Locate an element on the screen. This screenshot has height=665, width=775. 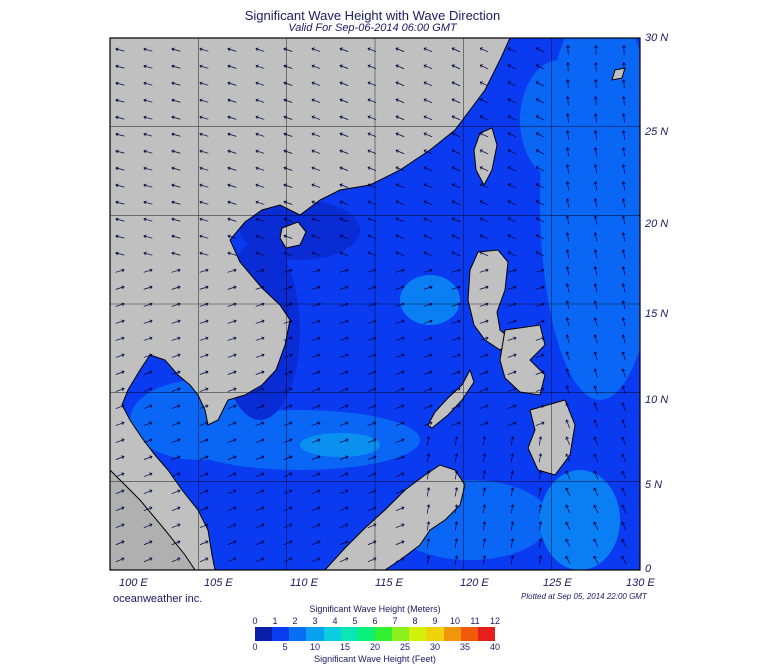
lon-label-120: 120 E is located at coordinates (474, 583).